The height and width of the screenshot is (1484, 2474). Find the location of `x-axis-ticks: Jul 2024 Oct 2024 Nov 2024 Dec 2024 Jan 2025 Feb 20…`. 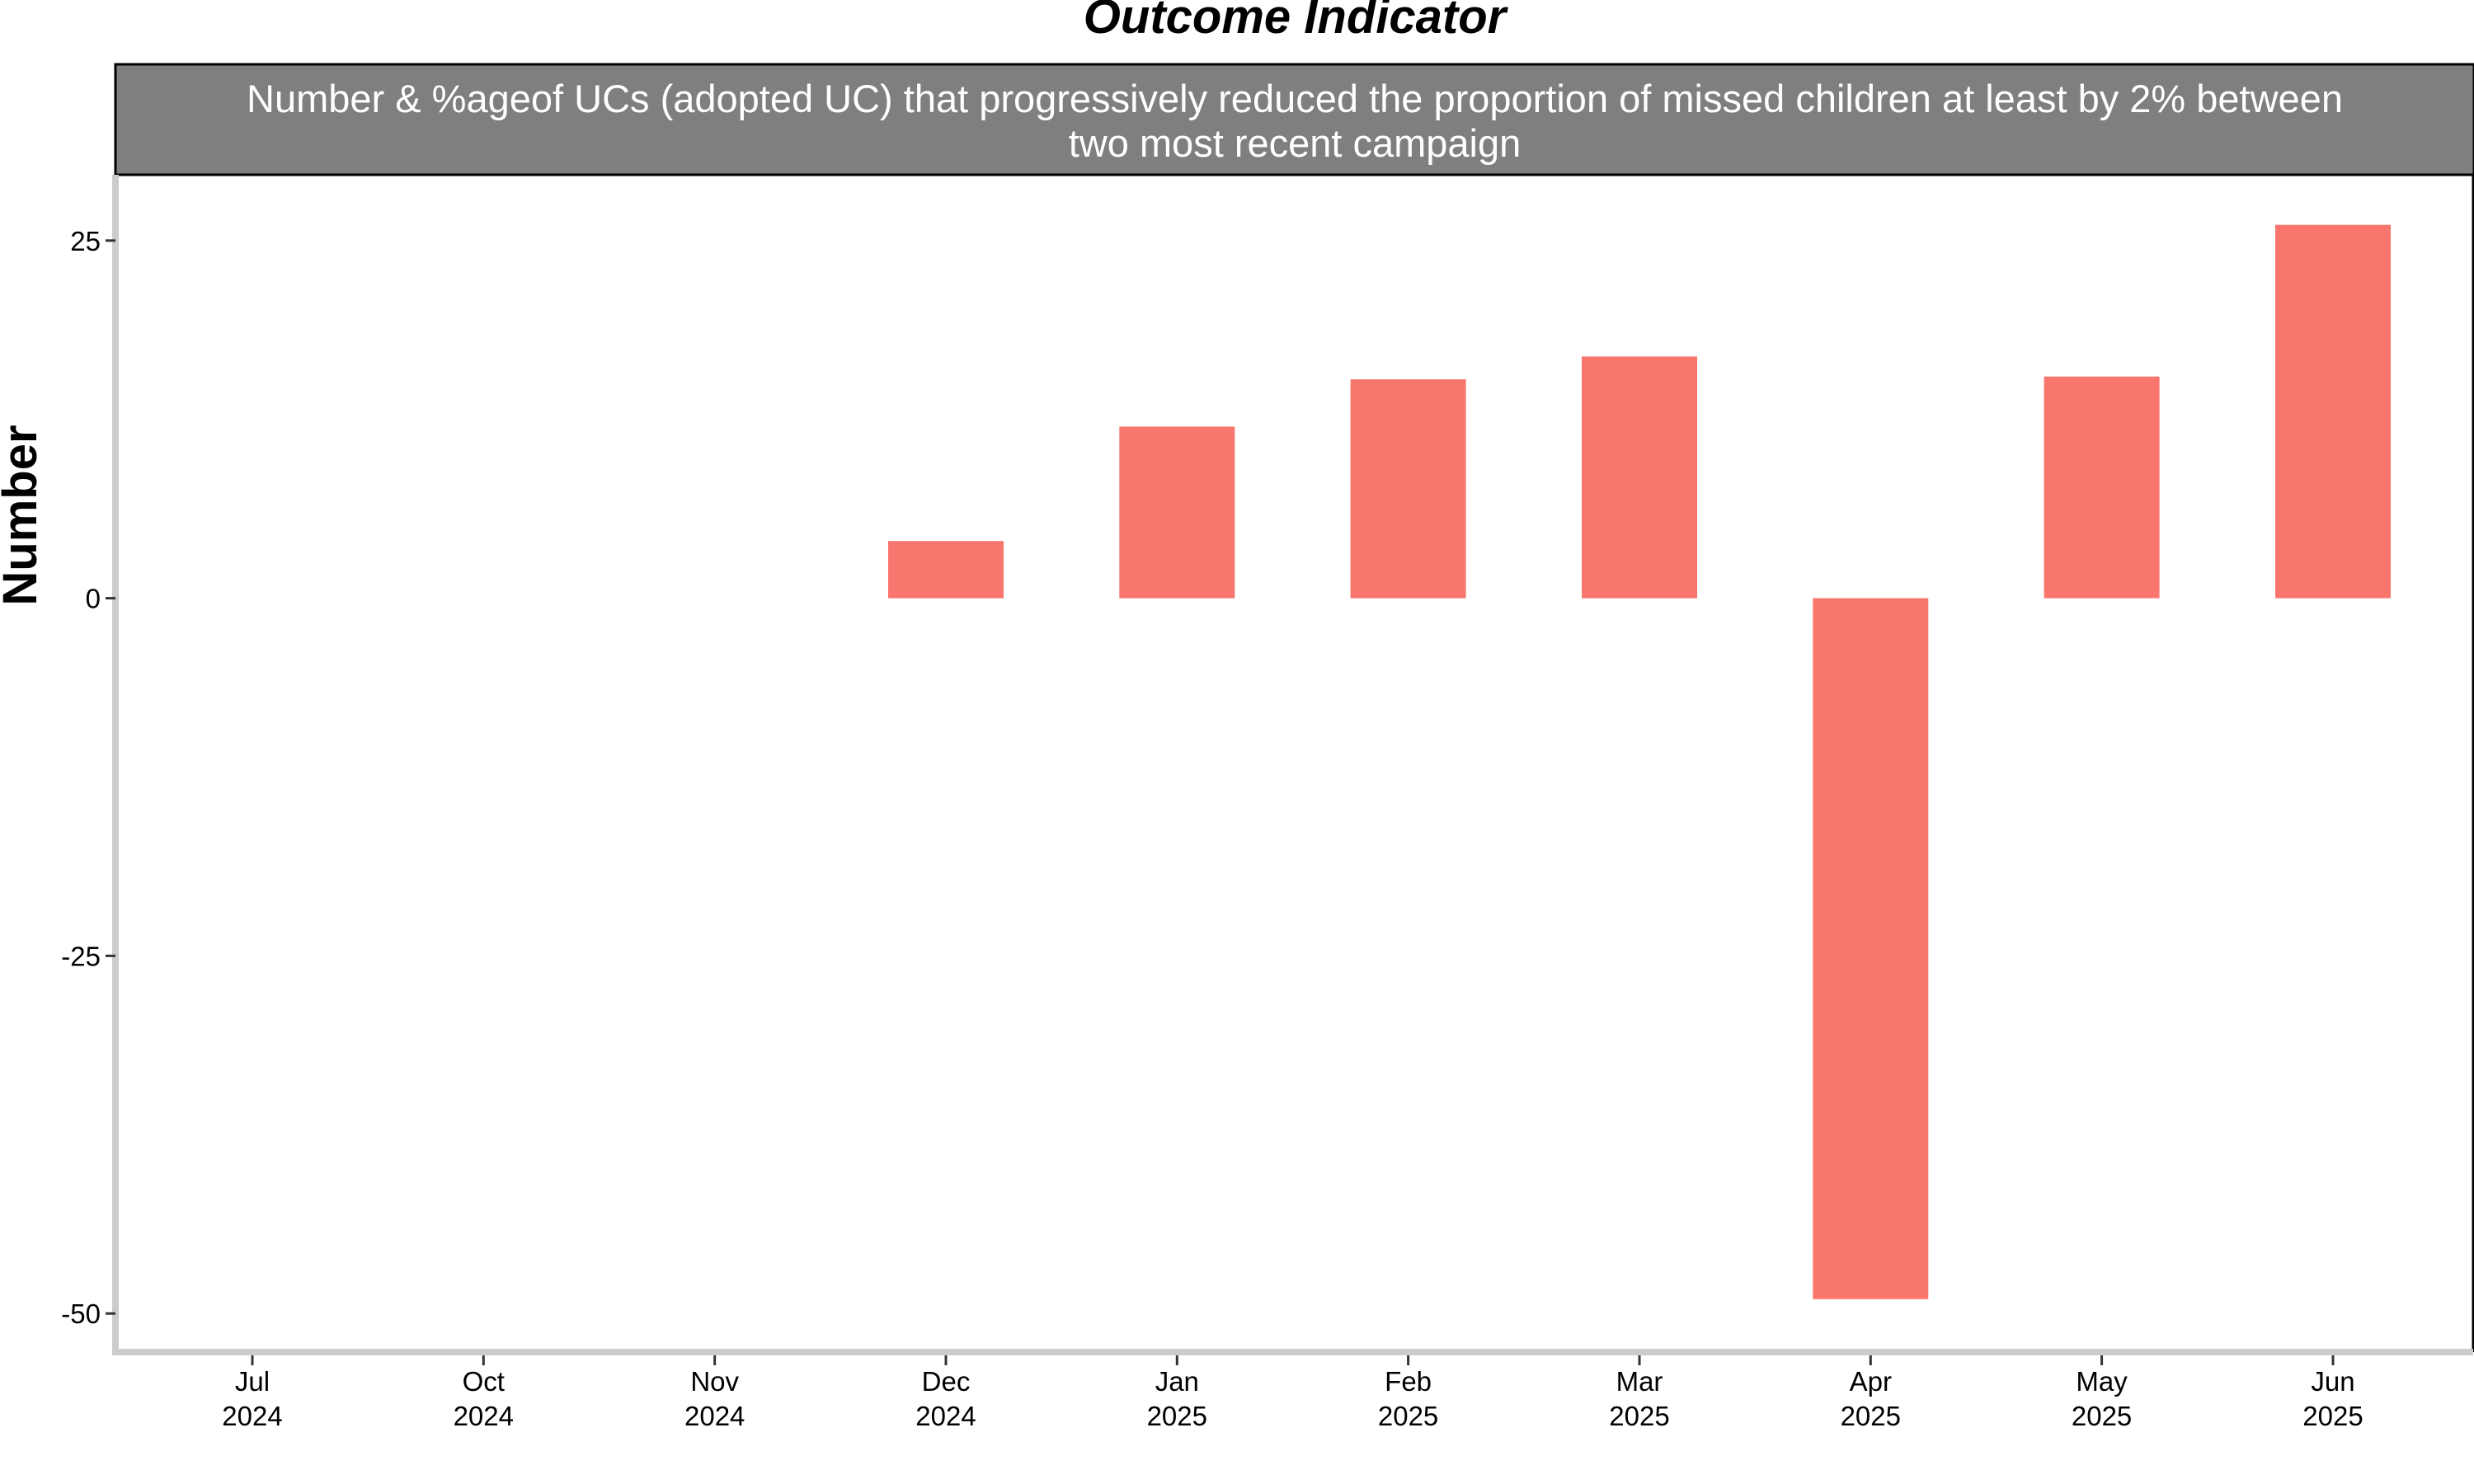

x-axis-ticks: Jul 2024 Oct 2024 Nov 2024 Dec 2024 Jan 2025 Feb 20… is located at coordinates (1292, 1393).